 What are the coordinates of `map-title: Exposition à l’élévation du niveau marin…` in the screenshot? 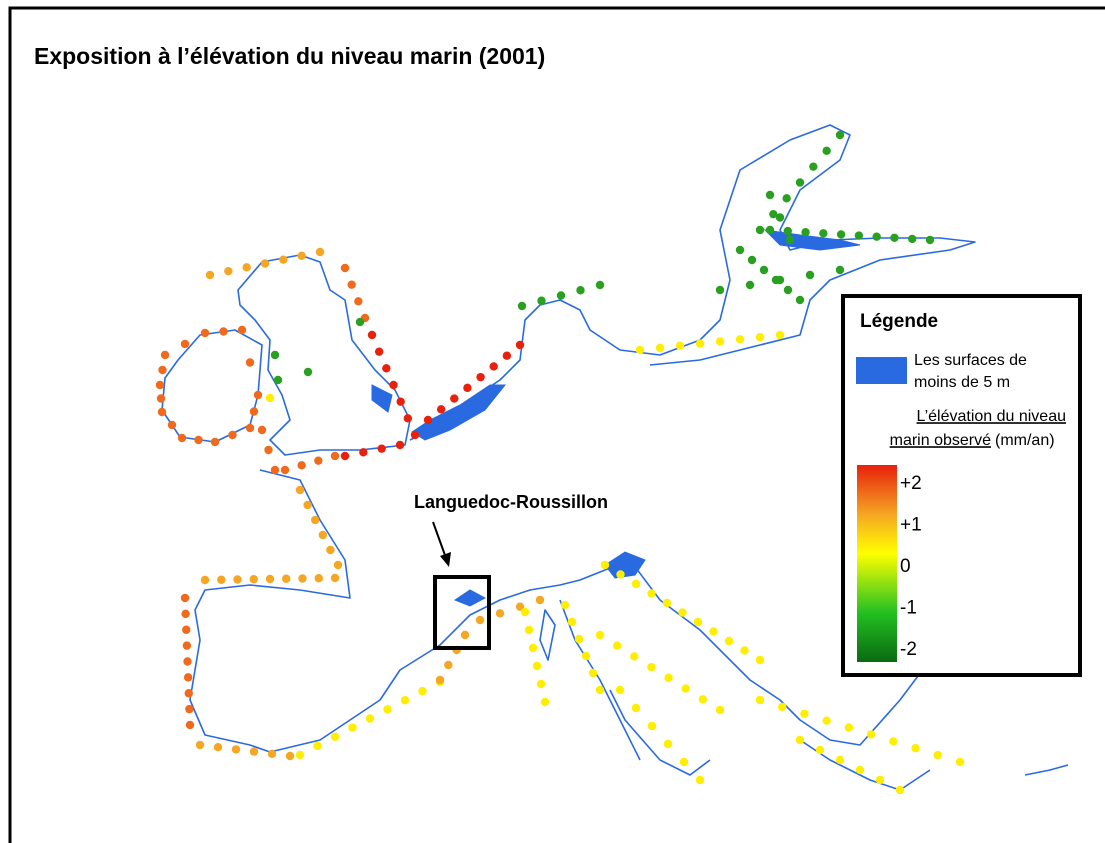 It's located at (289, 56).